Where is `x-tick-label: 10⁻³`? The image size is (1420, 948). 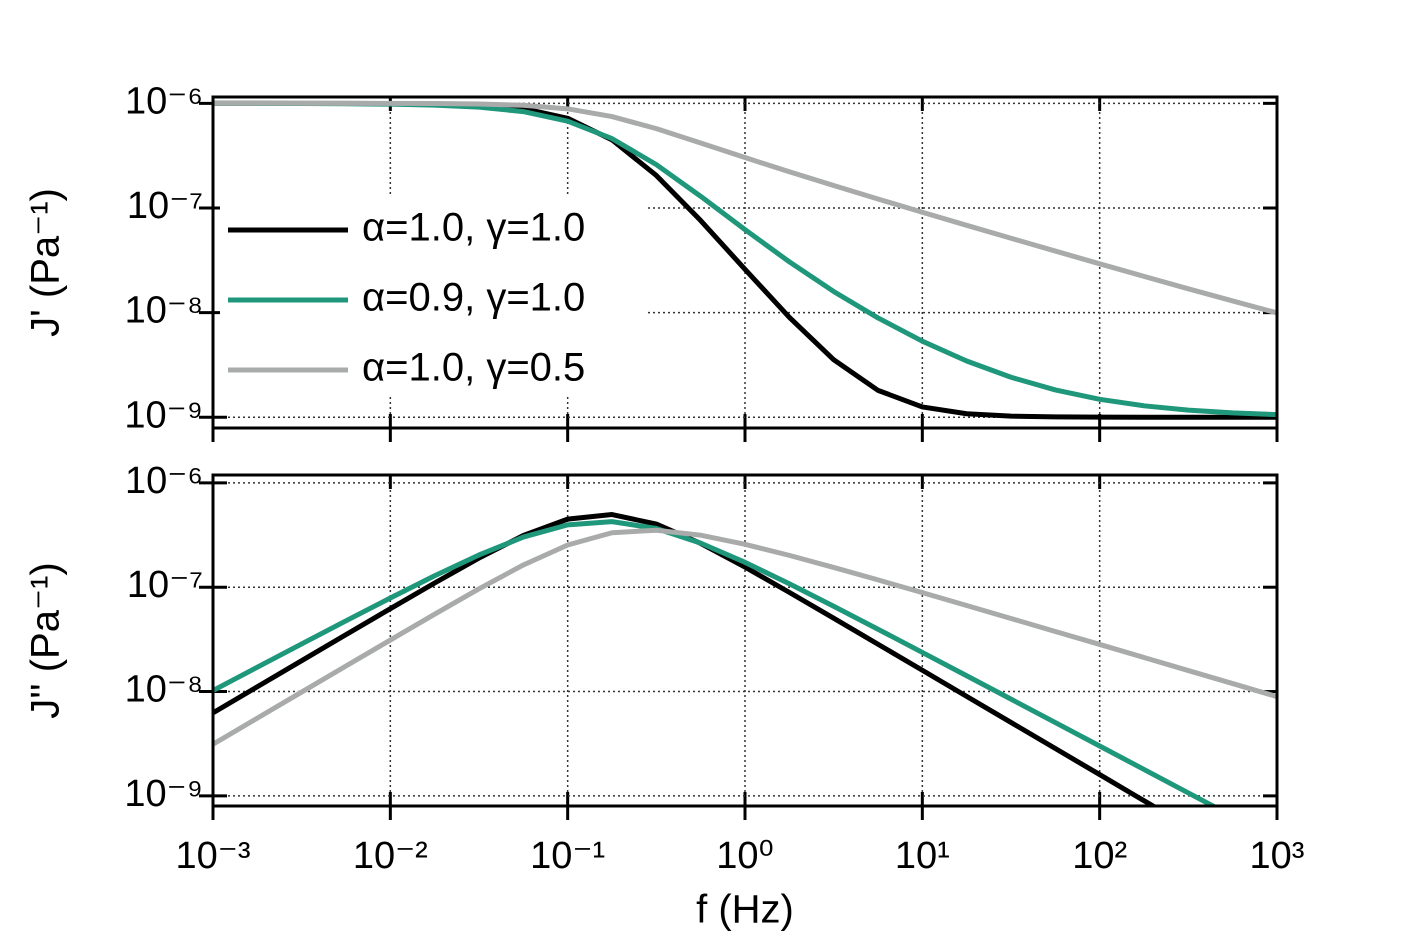 x-tick-label: 10⁻³ is located at coordinates (213, 856).